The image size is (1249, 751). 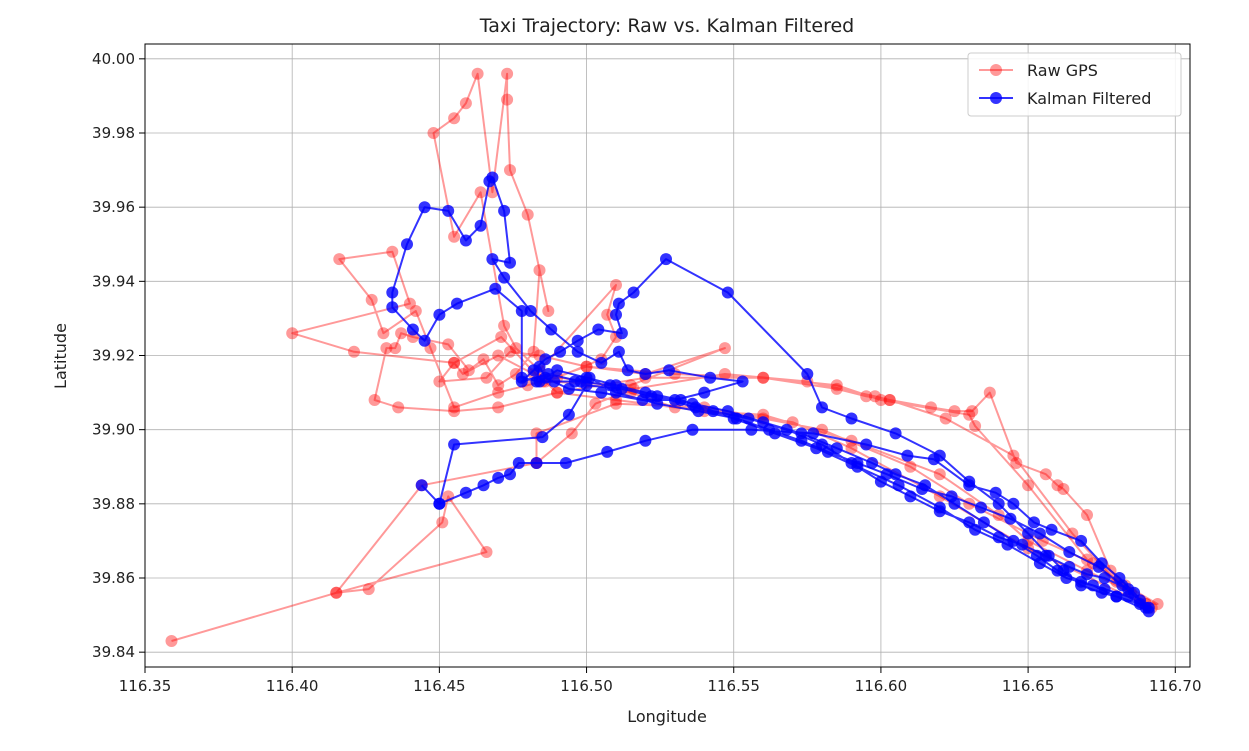 What do you see at coordinates (996, 98) in the screenshot?
I see `legend-kalman-marker` at bounding box center [996, 98].